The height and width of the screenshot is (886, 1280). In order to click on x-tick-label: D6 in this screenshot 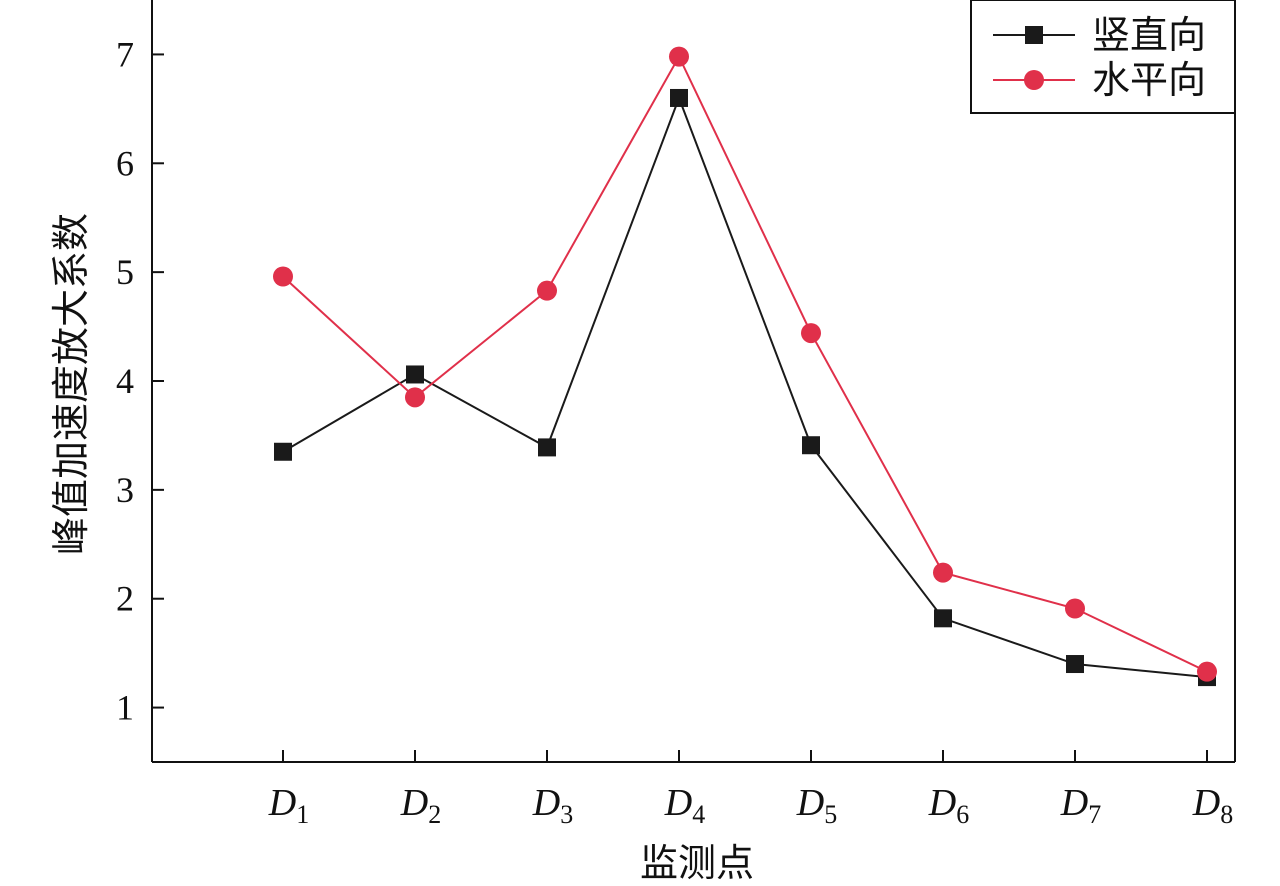, I will do `click(948, 805)`.